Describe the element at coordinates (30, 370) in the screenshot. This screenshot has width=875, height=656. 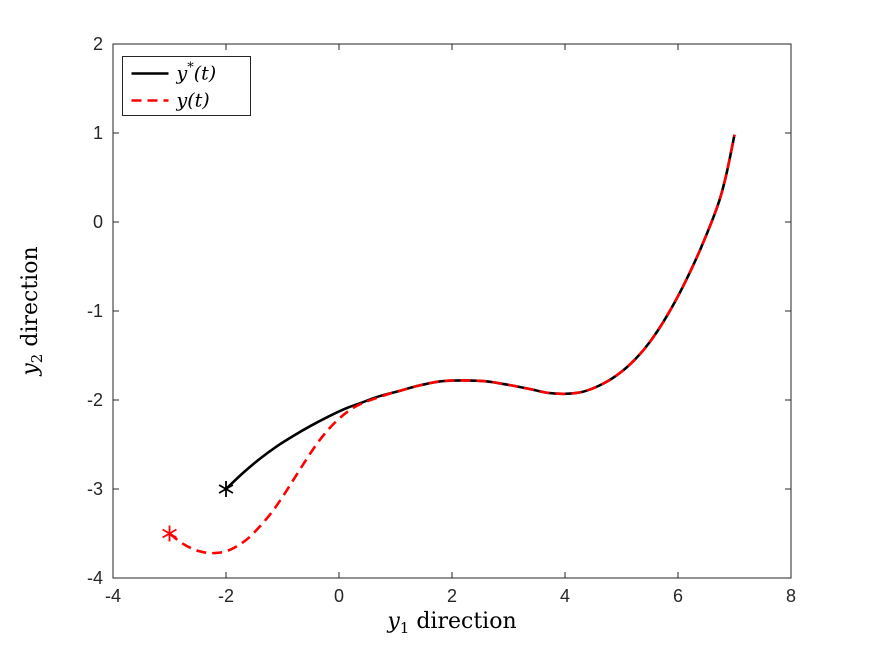
I see `y-axis-label-var: y` at that location.